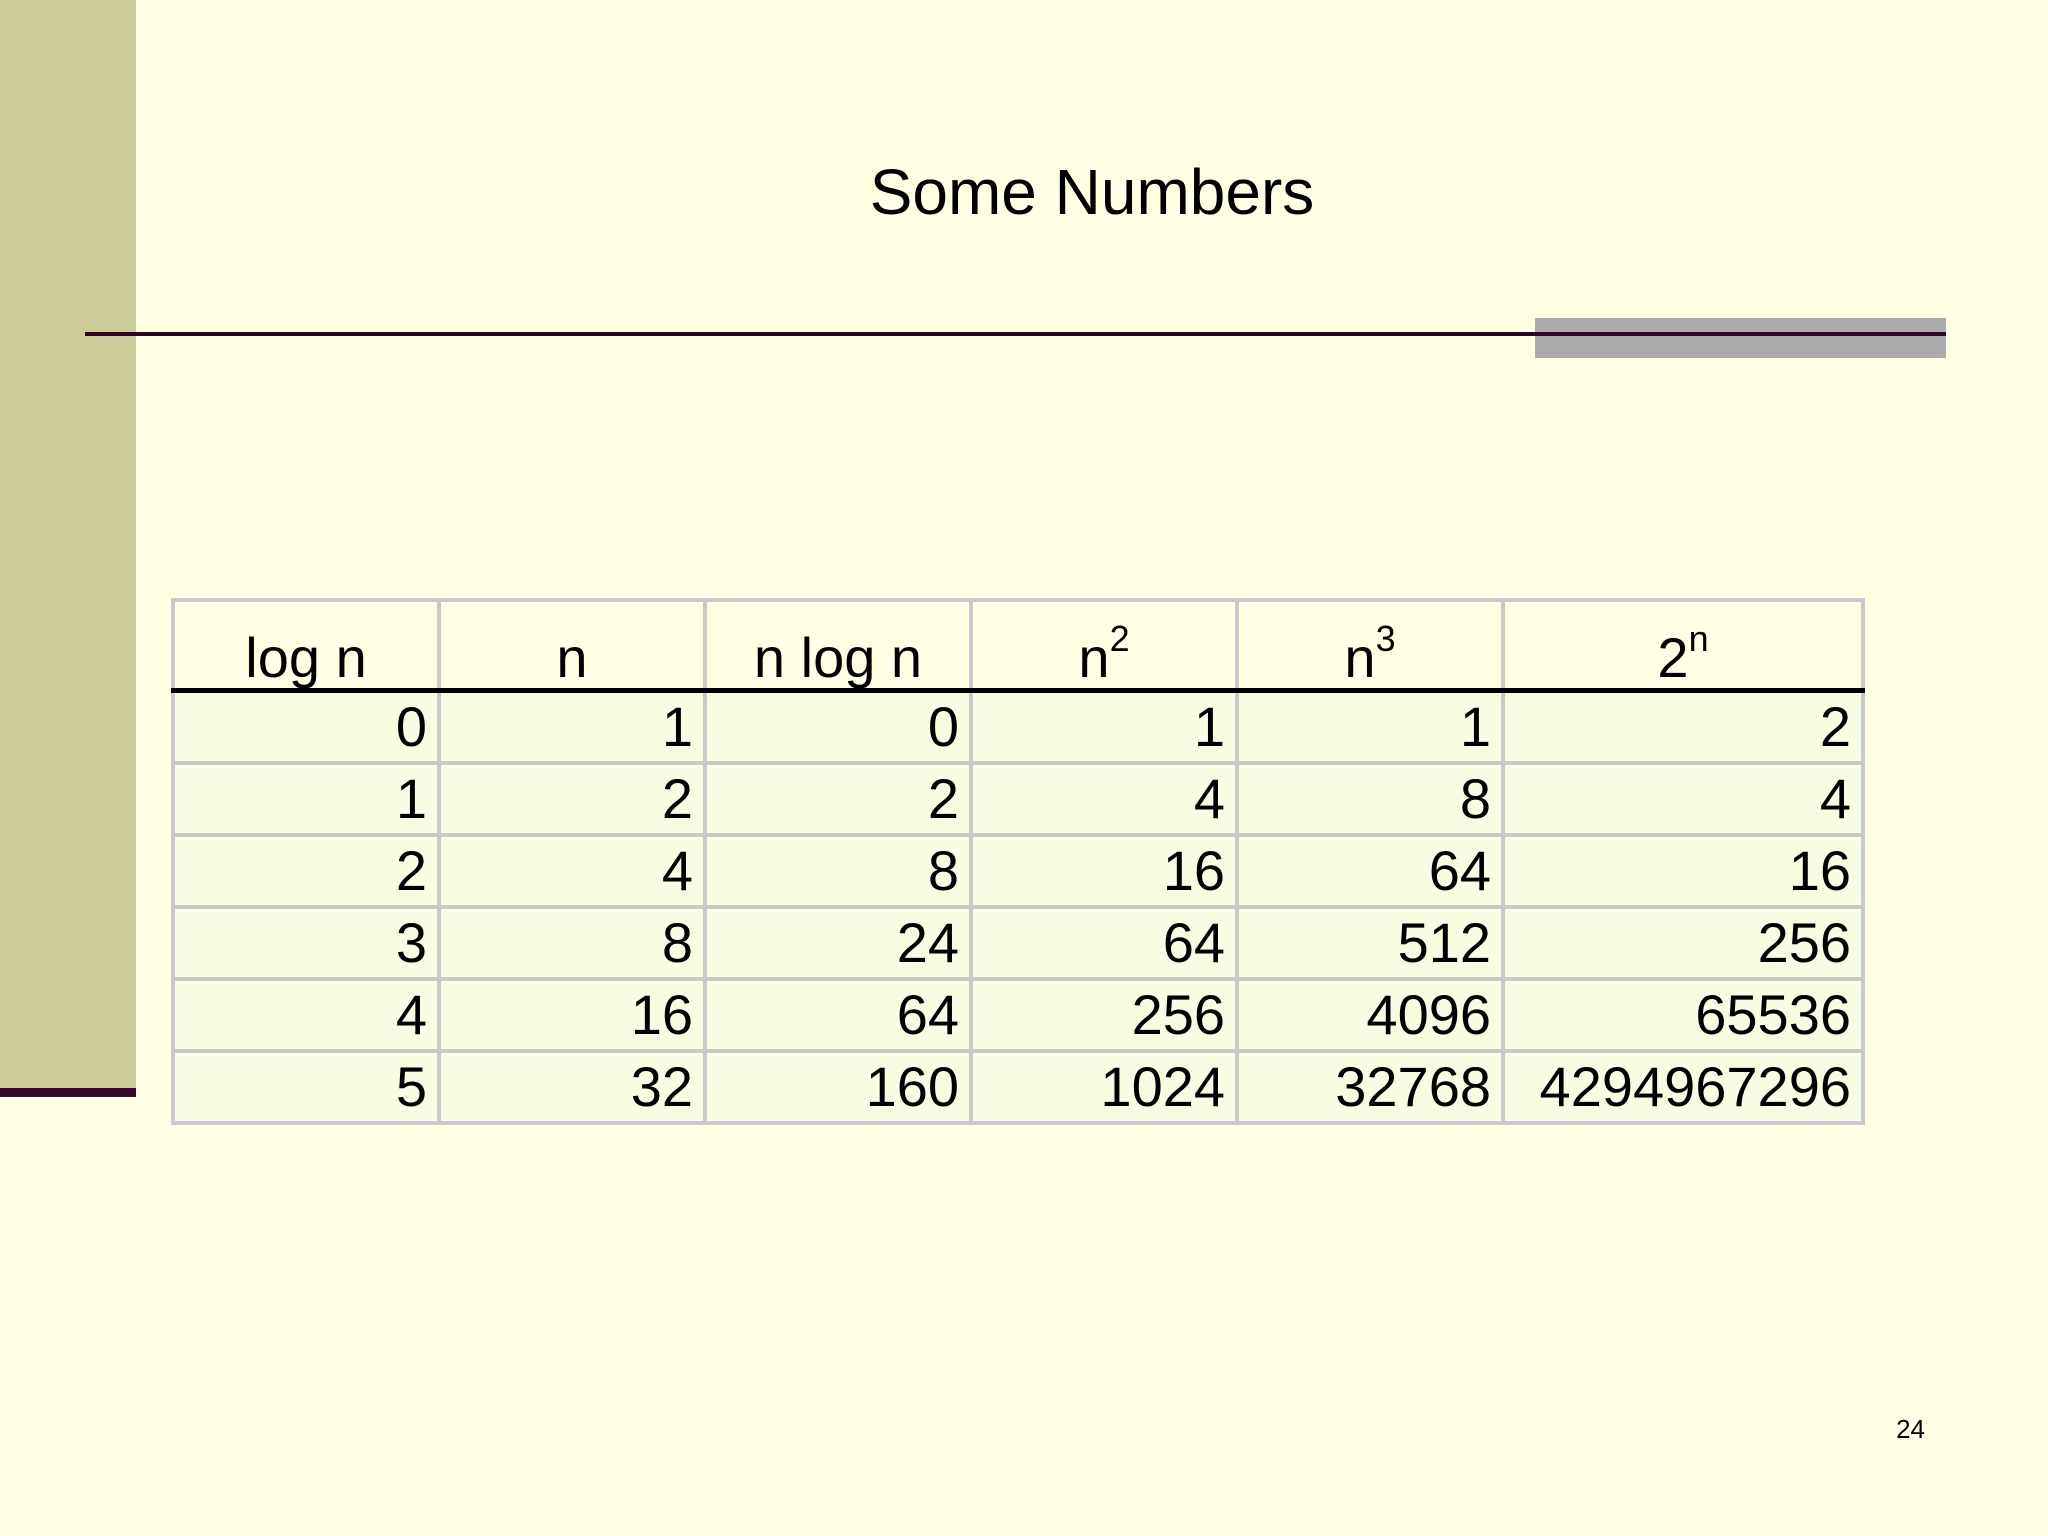  Describe the element at coordinates (1092, 192) in the screenshot. I see `slide-title: Some Numbers` at that location.